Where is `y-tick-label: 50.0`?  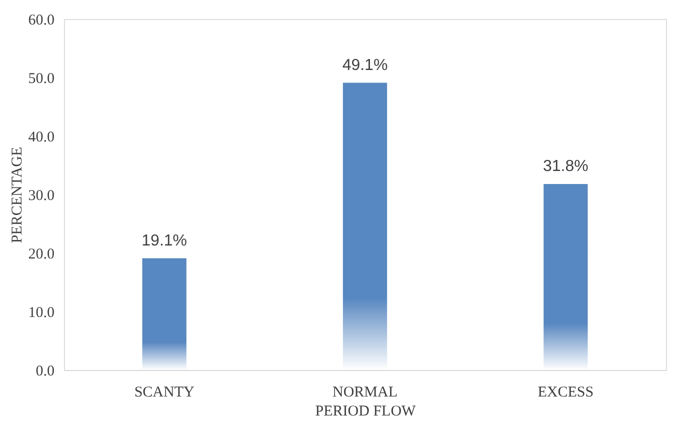 y-tick-label: 50.0 is located at coordinates (41, 79).